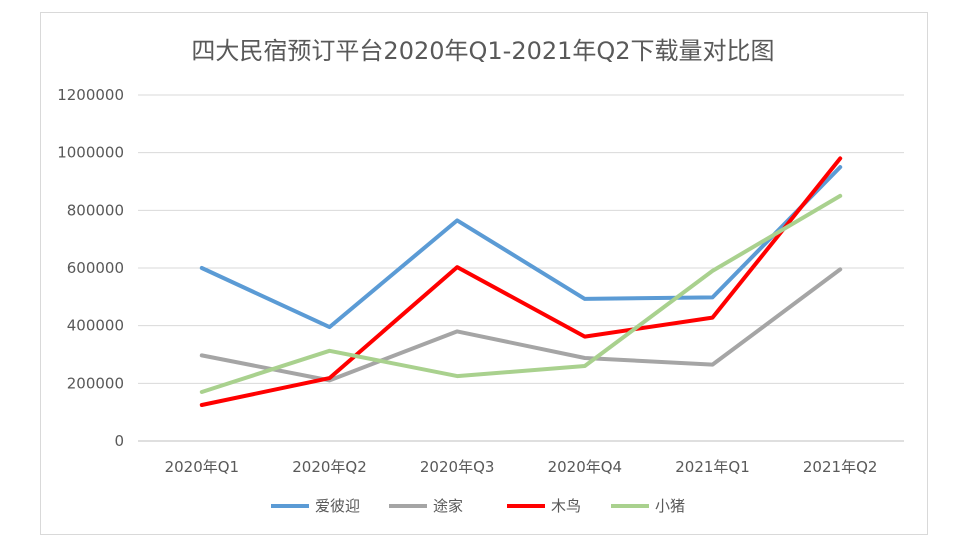 The height and width of the screenshot is (549, 967). I want to click on y-tick-label: 1000000, so click(90, 153).